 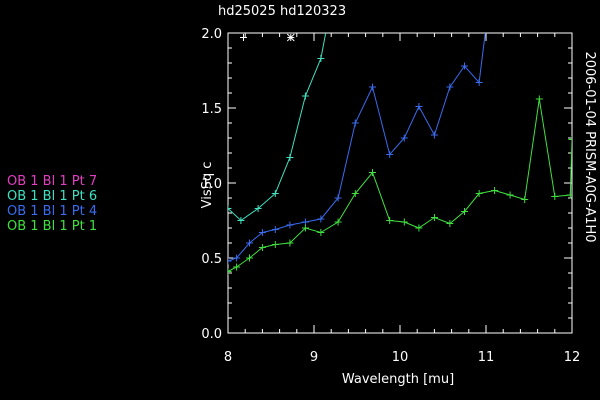 I want to click on x-axis-label: Wavelength [mu], so click(x=398, y=379).